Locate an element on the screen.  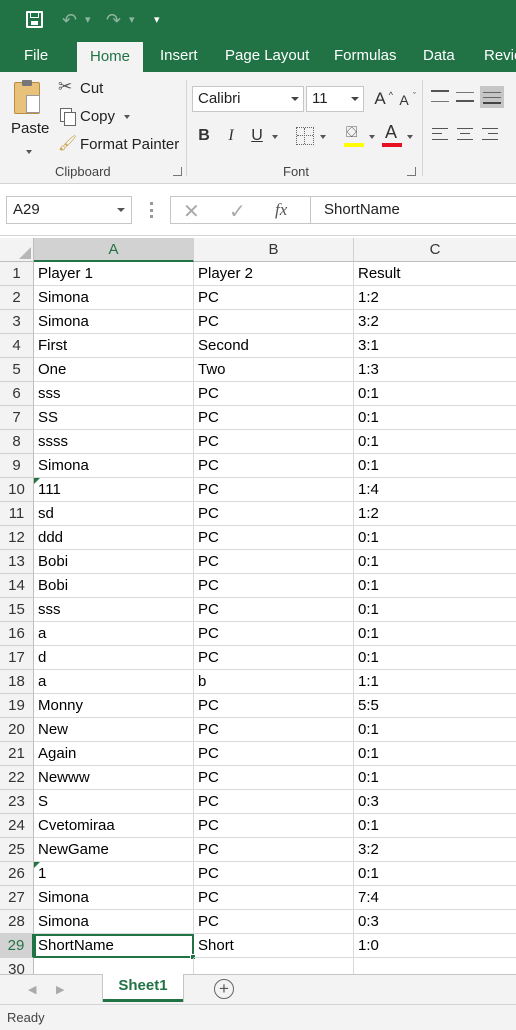
cell-a4: First is located at coordinates (114, 346).